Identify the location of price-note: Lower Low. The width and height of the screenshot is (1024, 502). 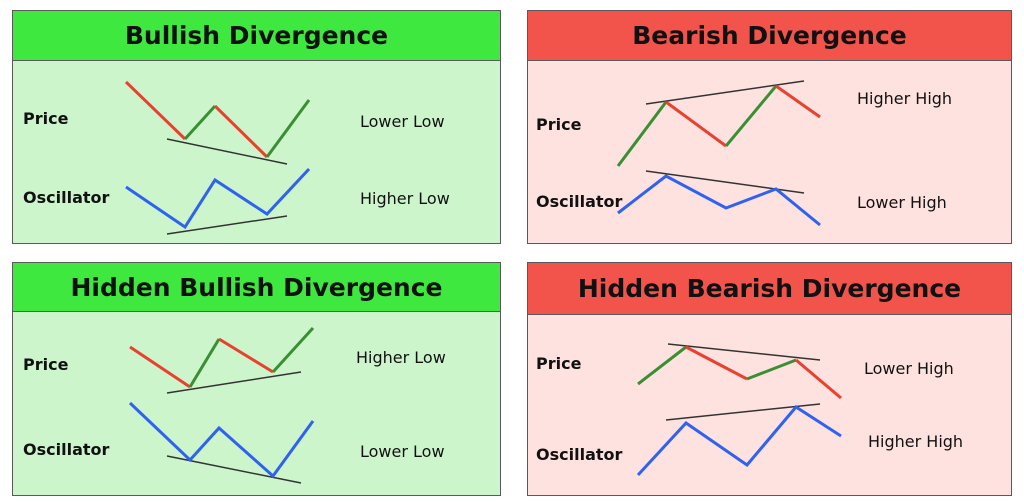
(402, 121).